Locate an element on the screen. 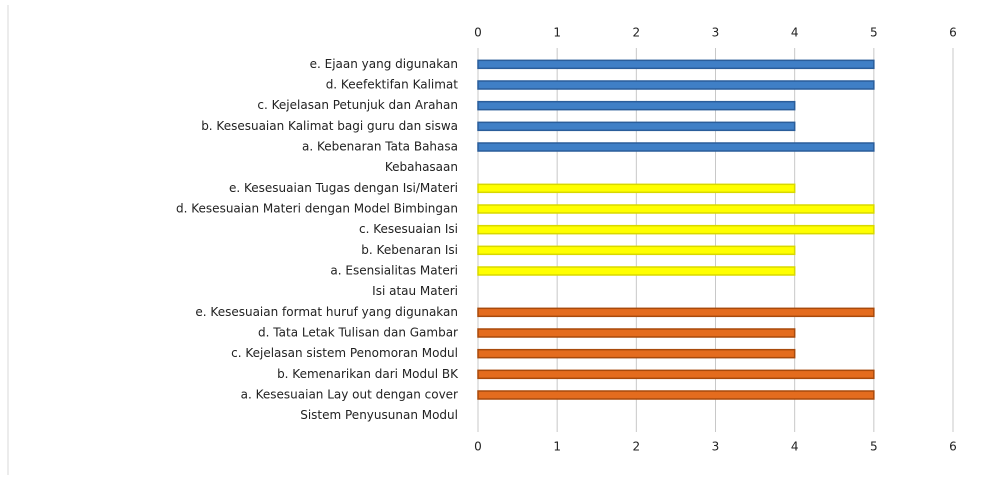  y-tick-label: Isi atau Materi is located at coordinates (415, 291).